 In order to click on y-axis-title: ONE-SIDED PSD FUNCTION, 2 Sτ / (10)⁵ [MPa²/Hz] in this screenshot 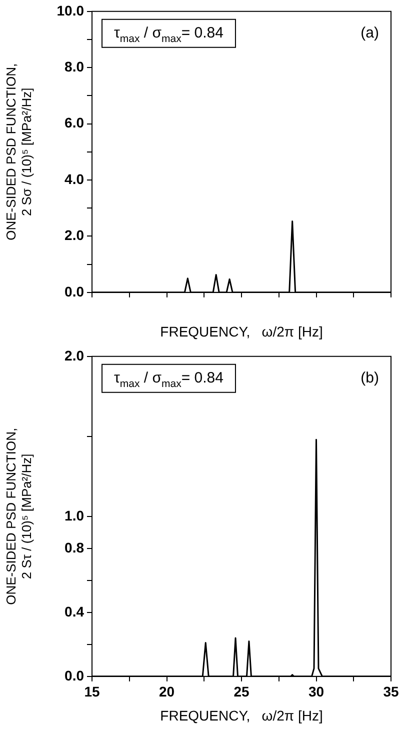, I will do `click(18, 516)`.